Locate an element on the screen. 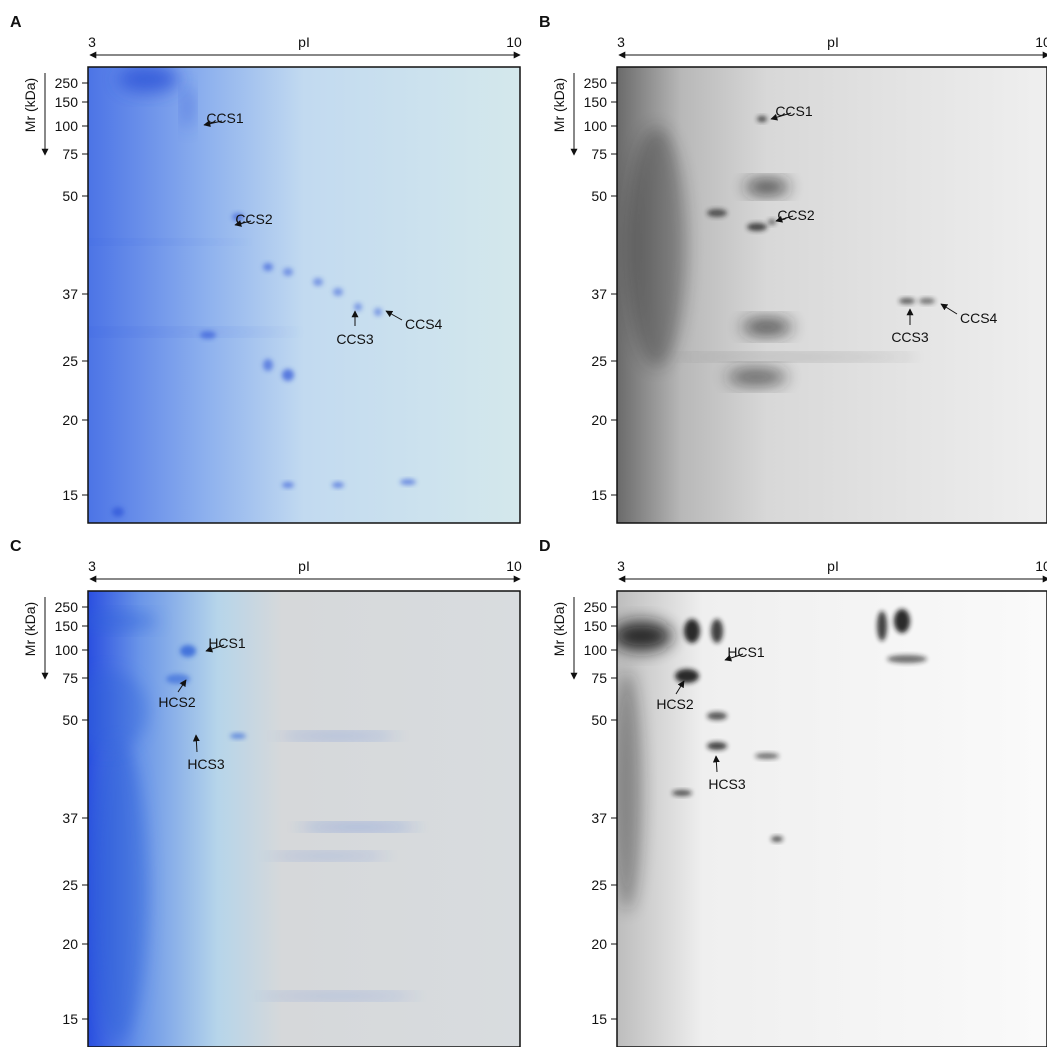  spot-annotation: CCS1 is located at coordinates (794, 111).